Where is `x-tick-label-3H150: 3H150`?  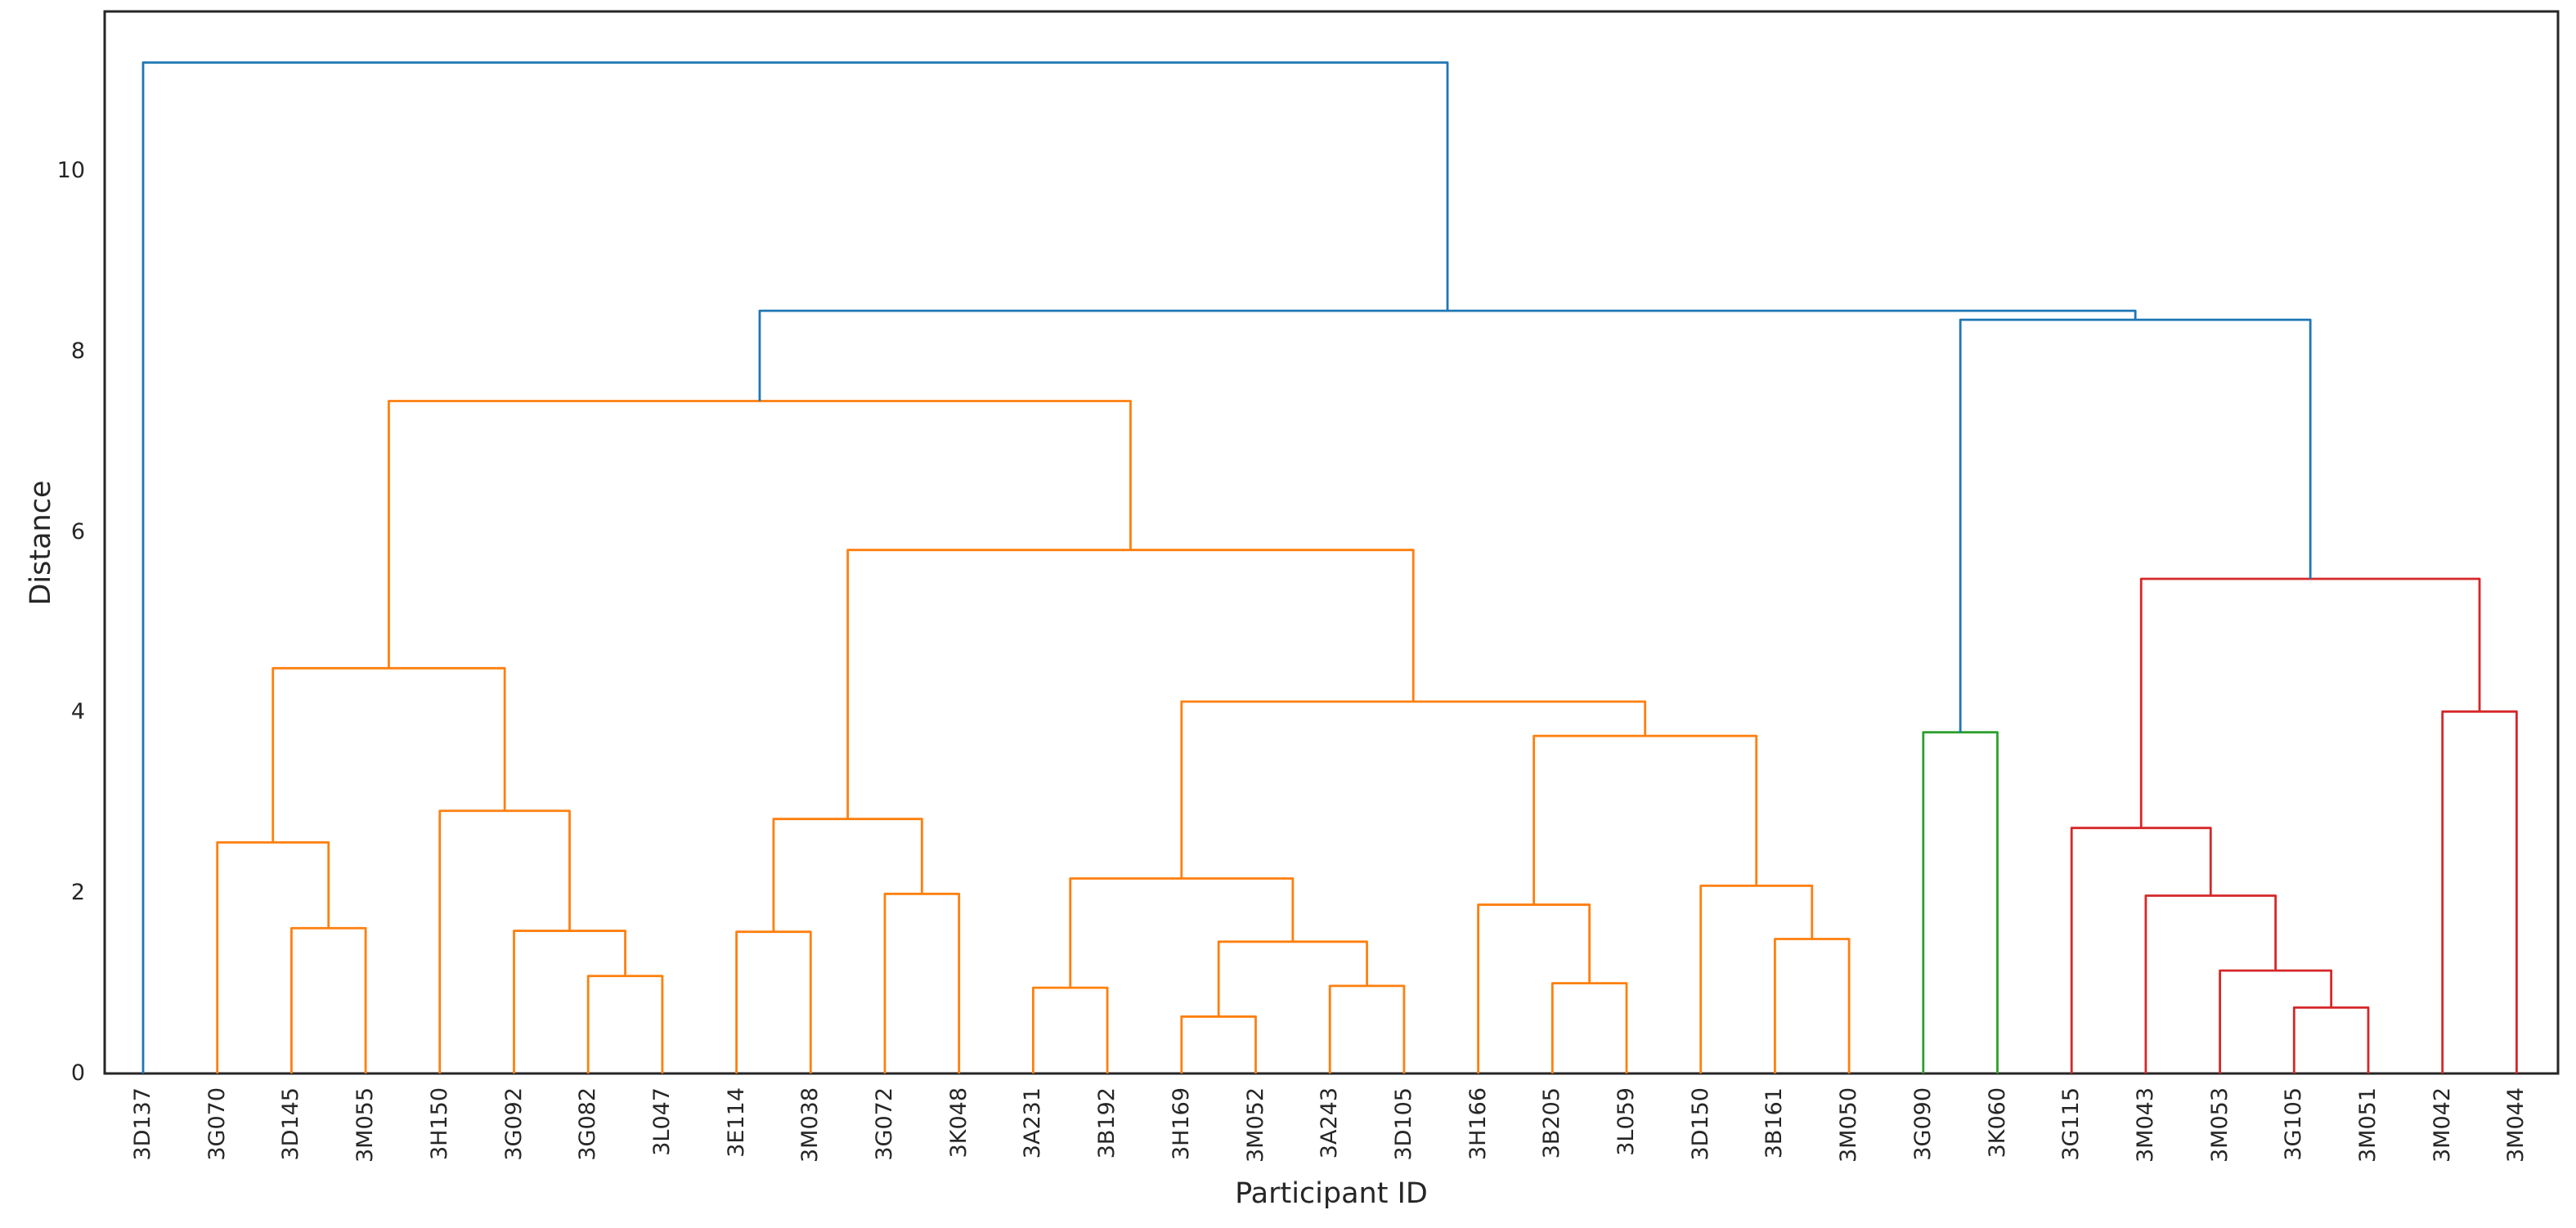
x-tick-label-3H150: 3H150 is located at coordinates (439, 1124).